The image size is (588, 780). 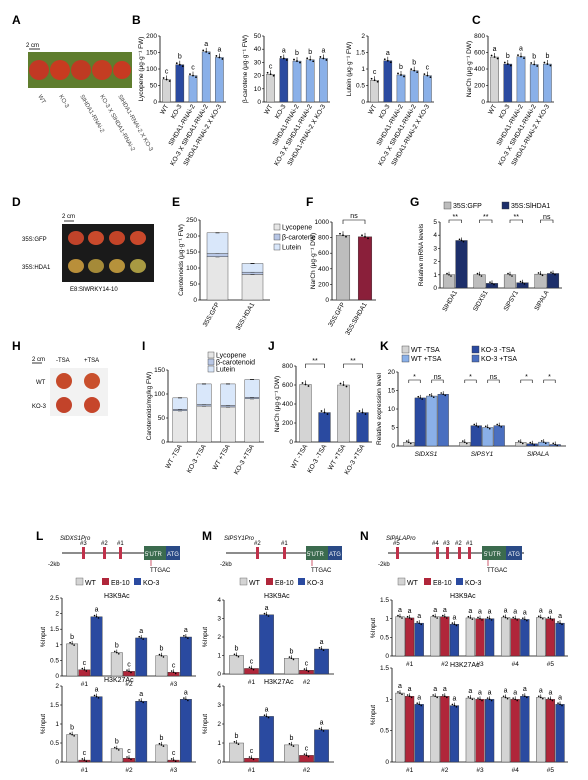 I want to click on category-label: 35S:HDA1, so click(x=246, y=316).